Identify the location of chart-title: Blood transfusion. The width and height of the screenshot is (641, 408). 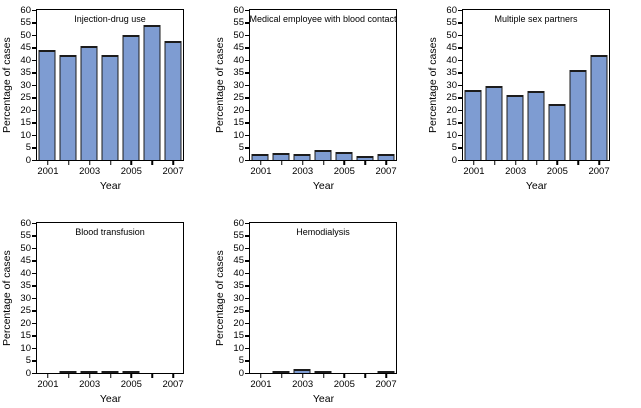
(110, 232).